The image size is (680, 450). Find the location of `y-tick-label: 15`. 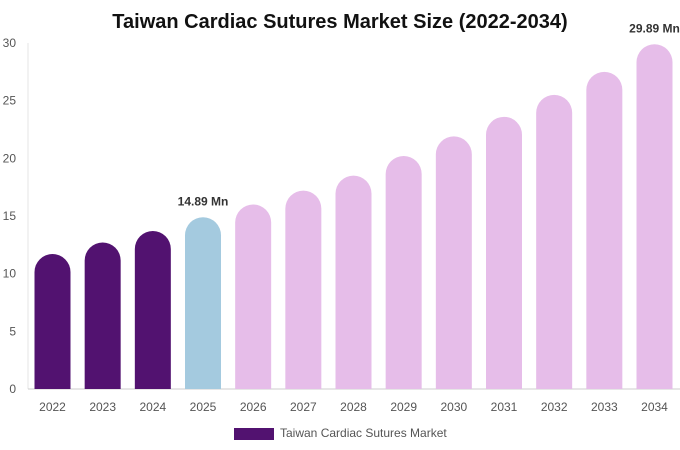

y-tick-label: 15 is located at coordinates (10, 216).